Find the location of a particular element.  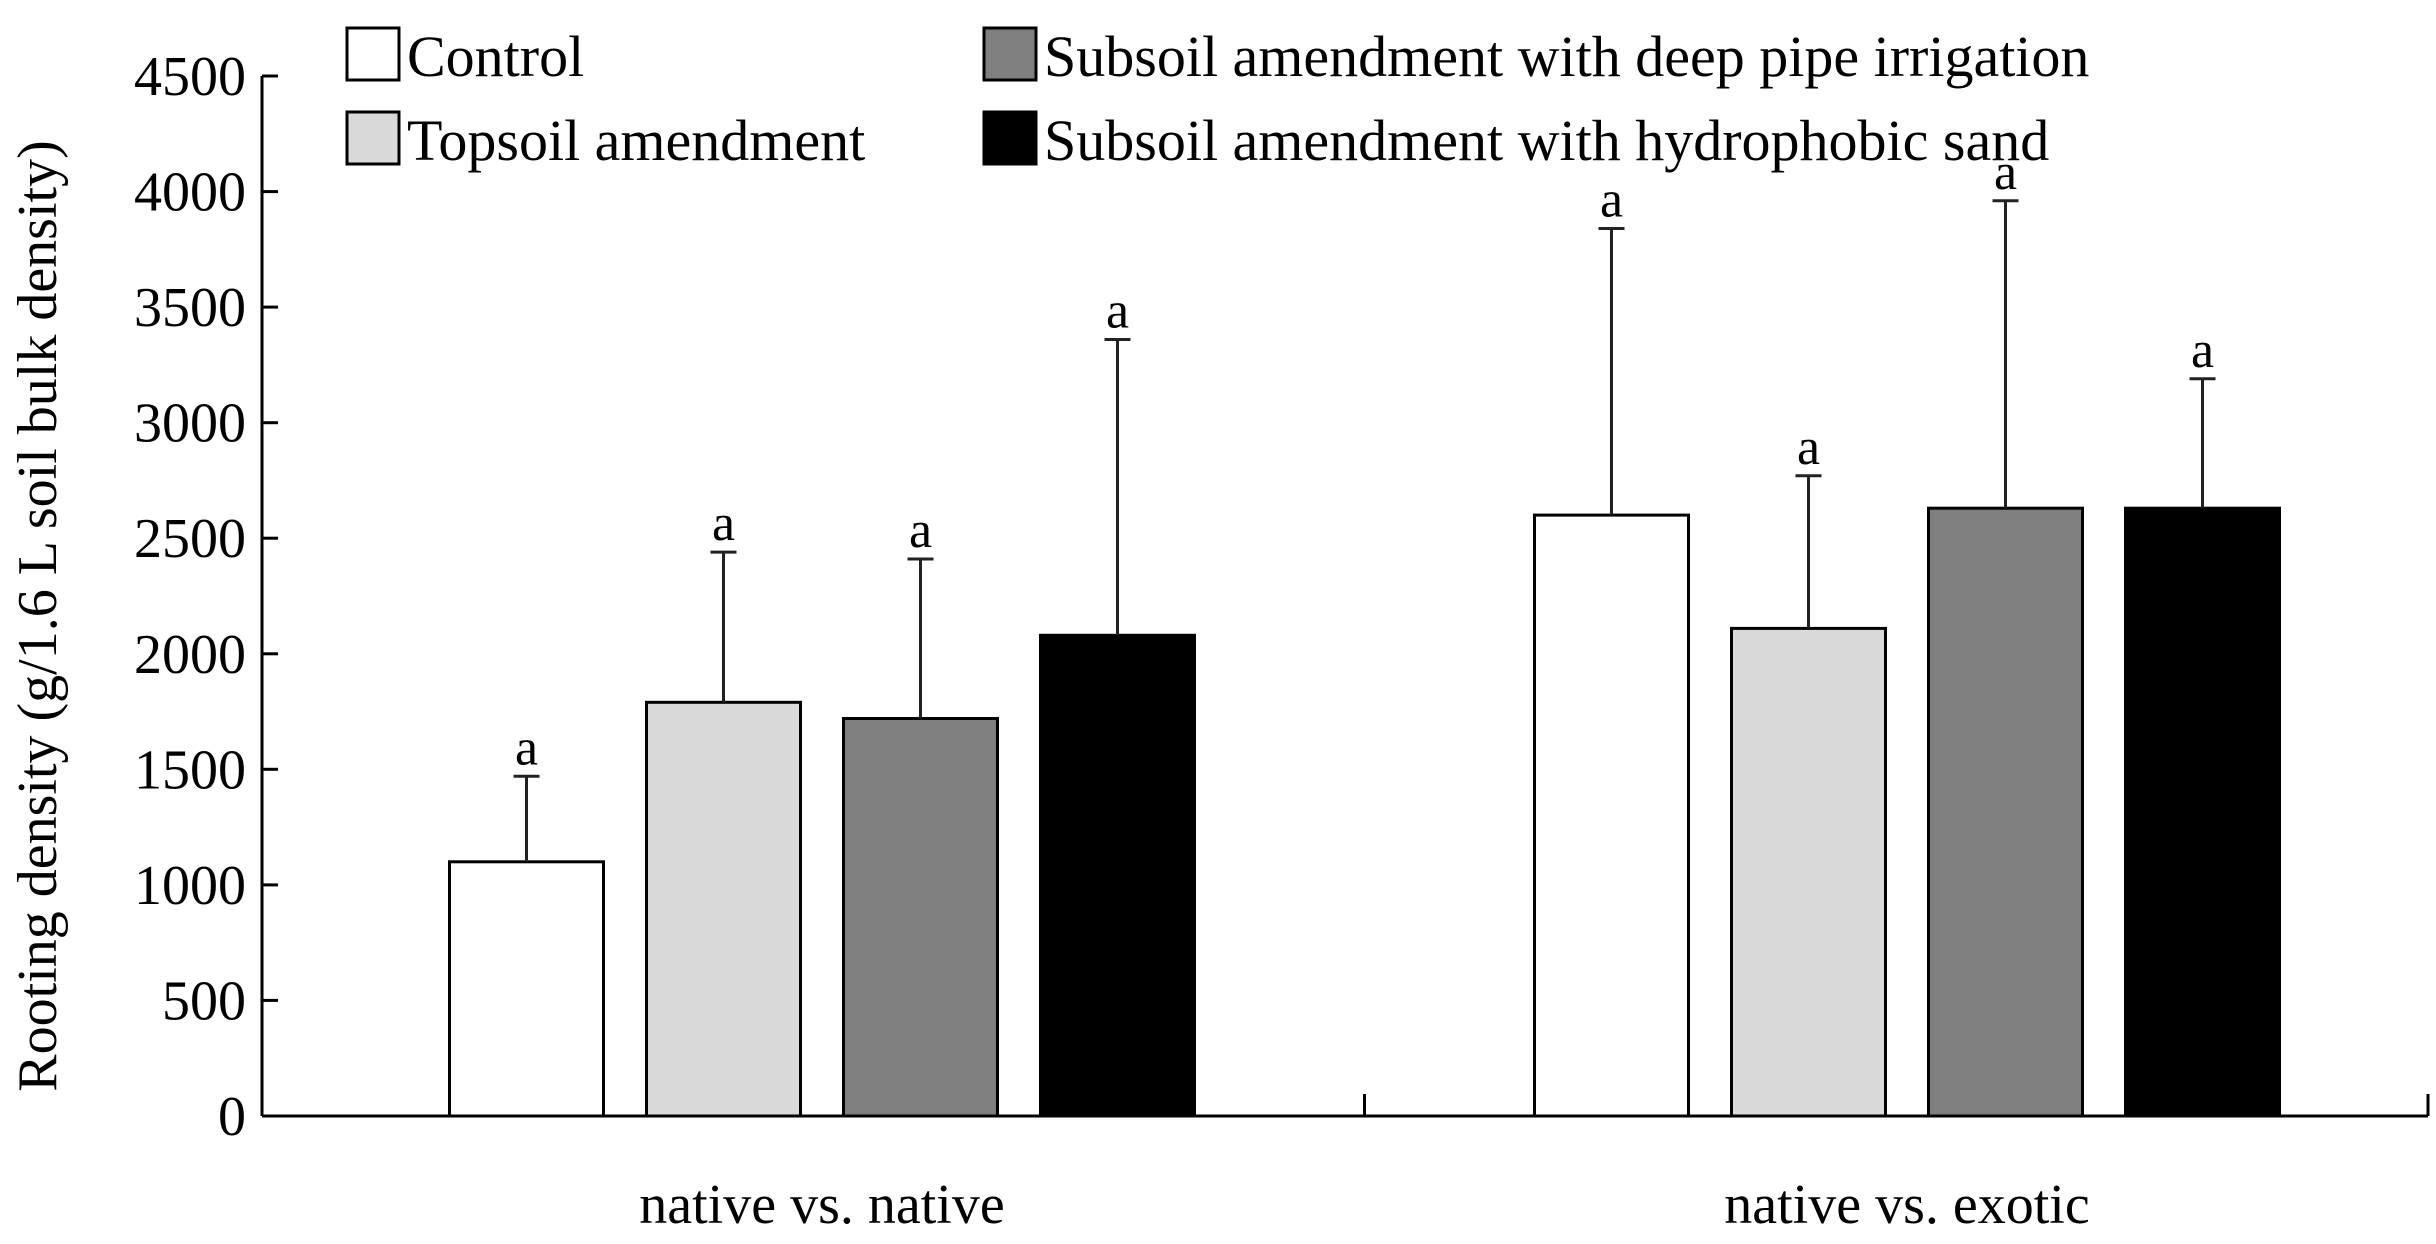

y-tick-label: 3500 is located at coordinates (190, 308).